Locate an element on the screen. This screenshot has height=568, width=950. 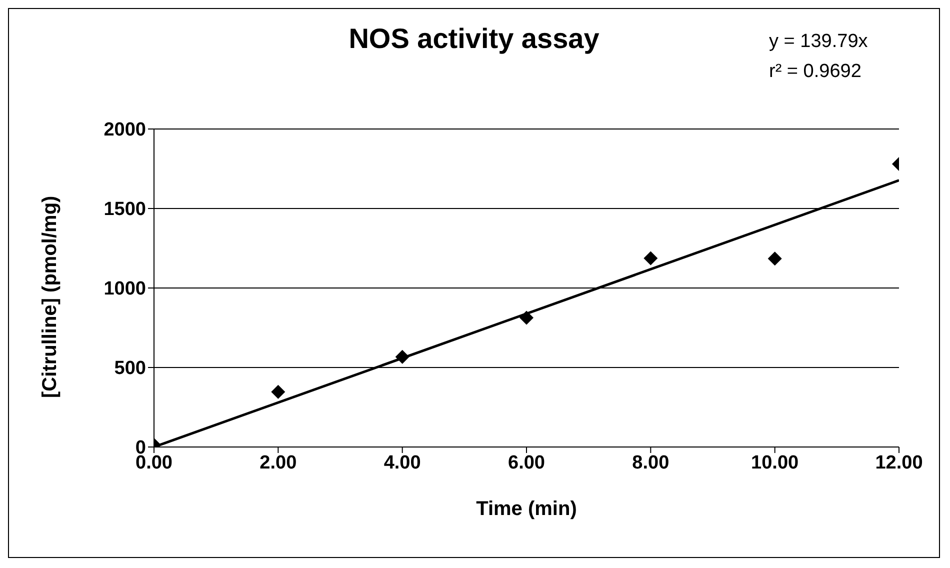
x-tick-label: 4.00 is located at coordinates (402, 463).